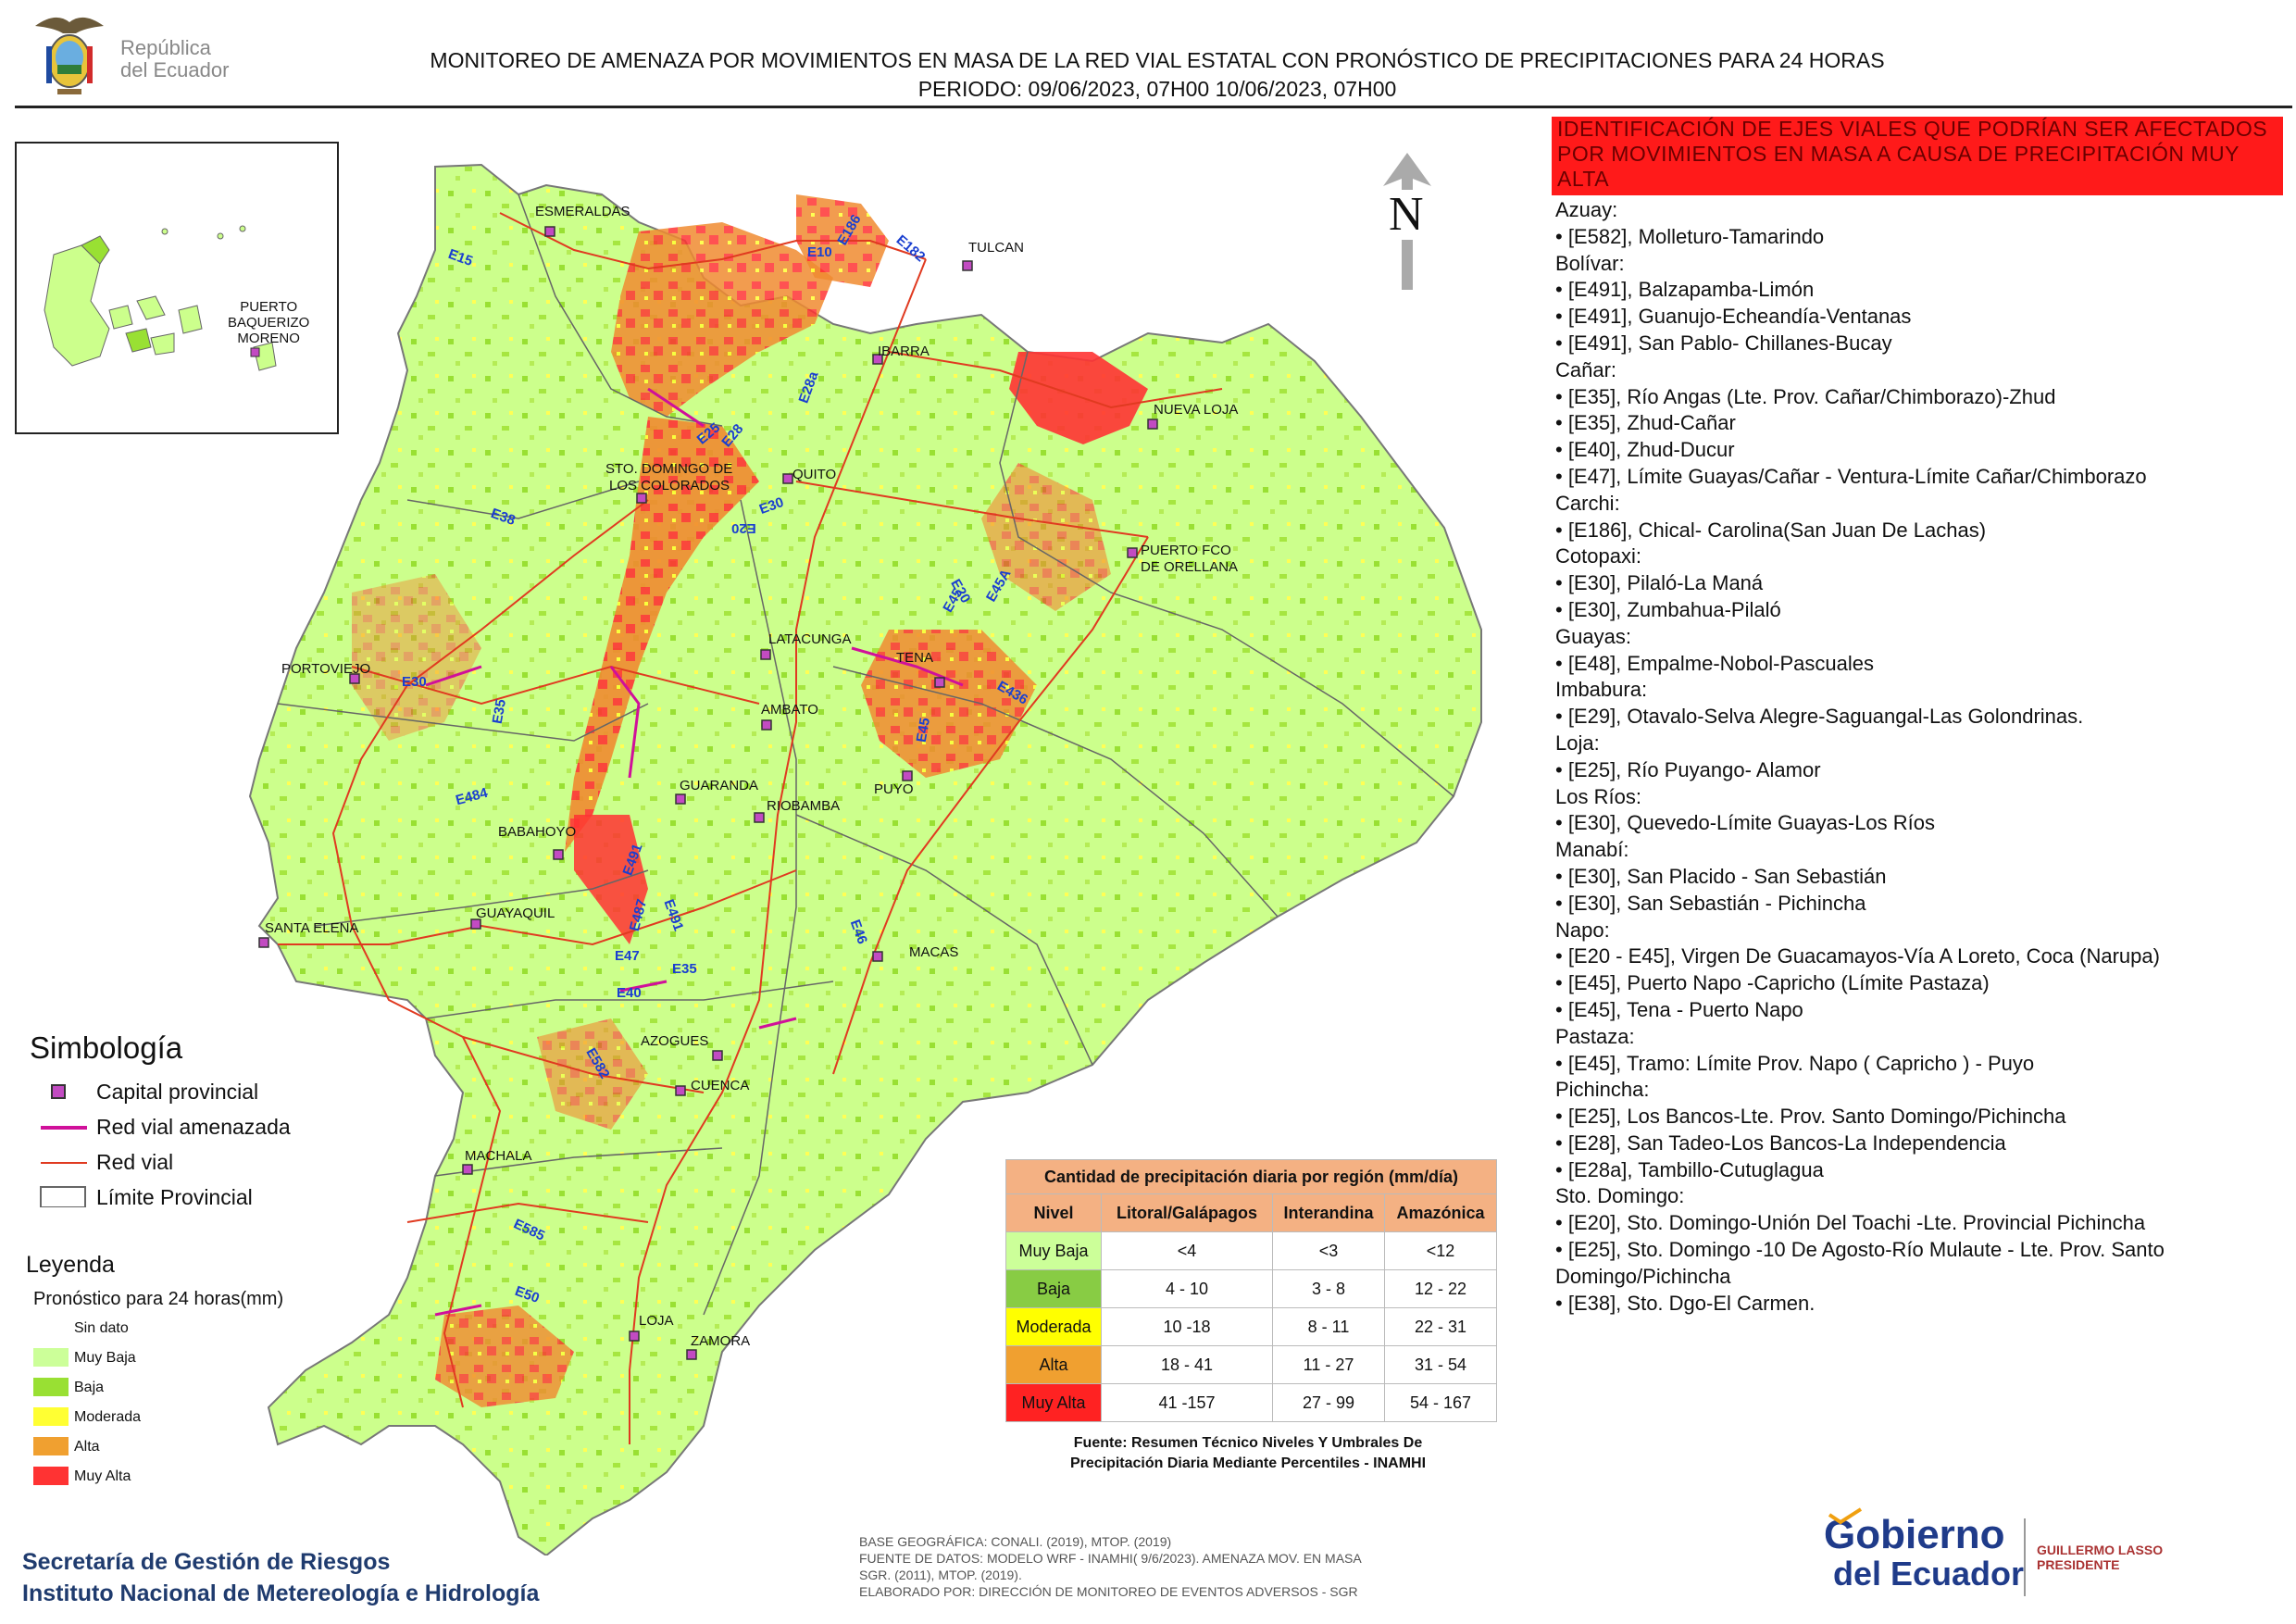 The height and width of the screenshot is (1624, 2296). What do you see at coordinates (1668, 609) in the screenshot?
I see `affected-road-item: • [E30], Zumbahua-Pilaló` at bounding box center [1668, 609].